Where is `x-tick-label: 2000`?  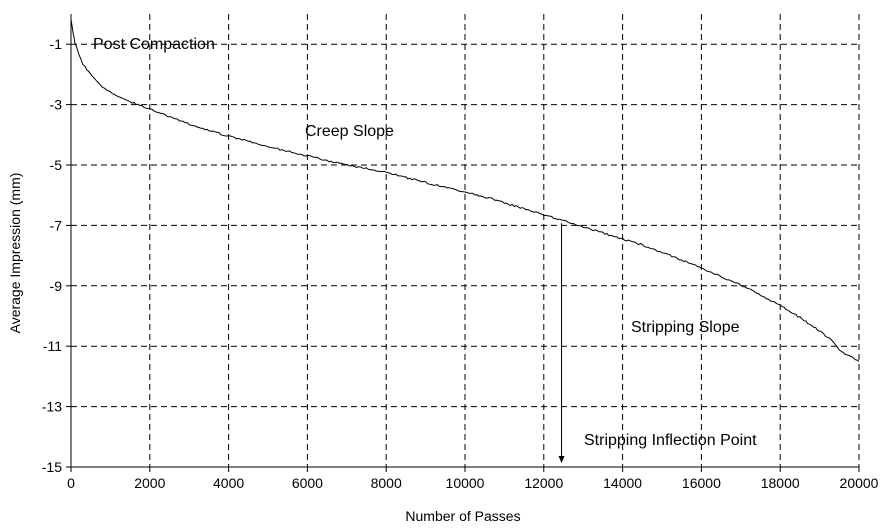
x-tick-label: 2000 is located at coordinates (149, 483).